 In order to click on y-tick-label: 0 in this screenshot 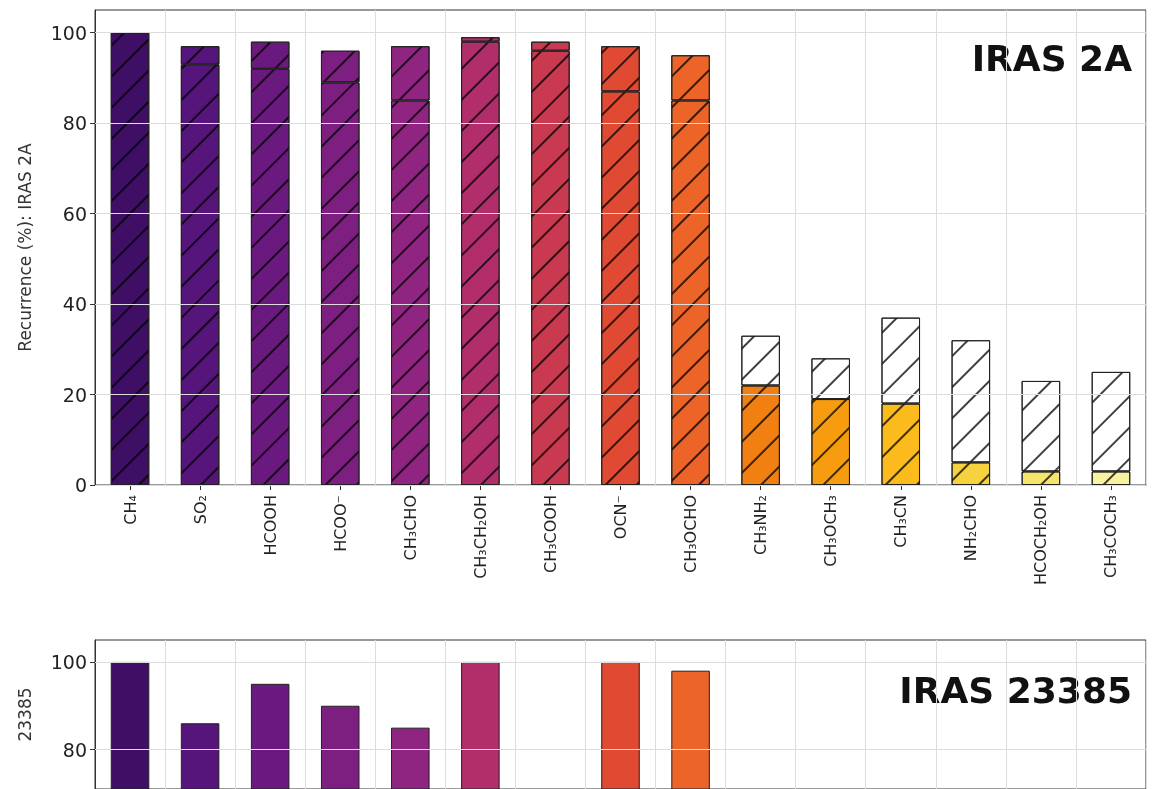, I will do `click(80, 485)`.